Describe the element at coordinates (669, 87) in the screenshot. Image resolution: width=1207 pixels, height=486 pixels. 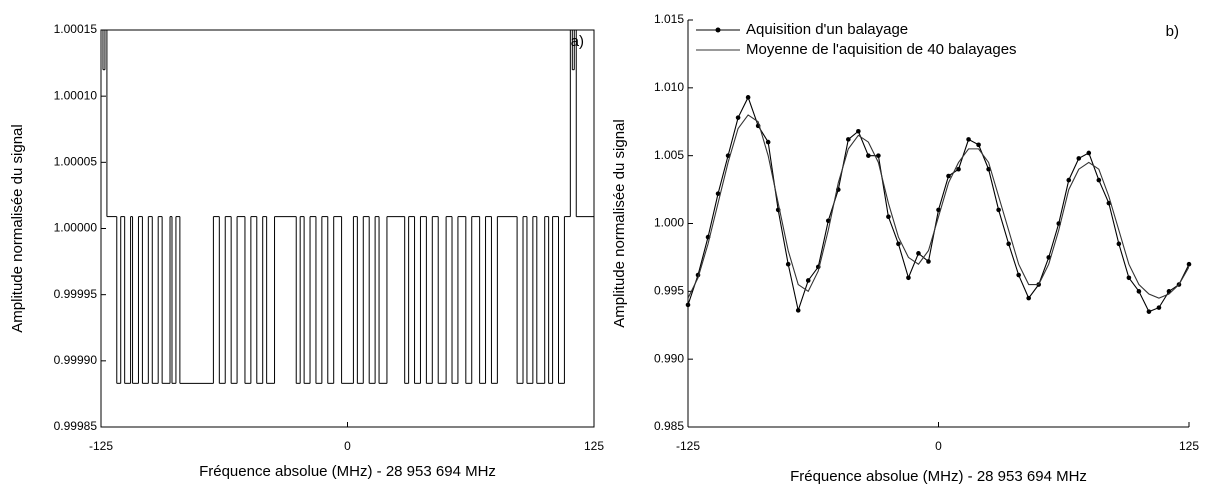
I see `y-tick-label: 1.010` at that location.